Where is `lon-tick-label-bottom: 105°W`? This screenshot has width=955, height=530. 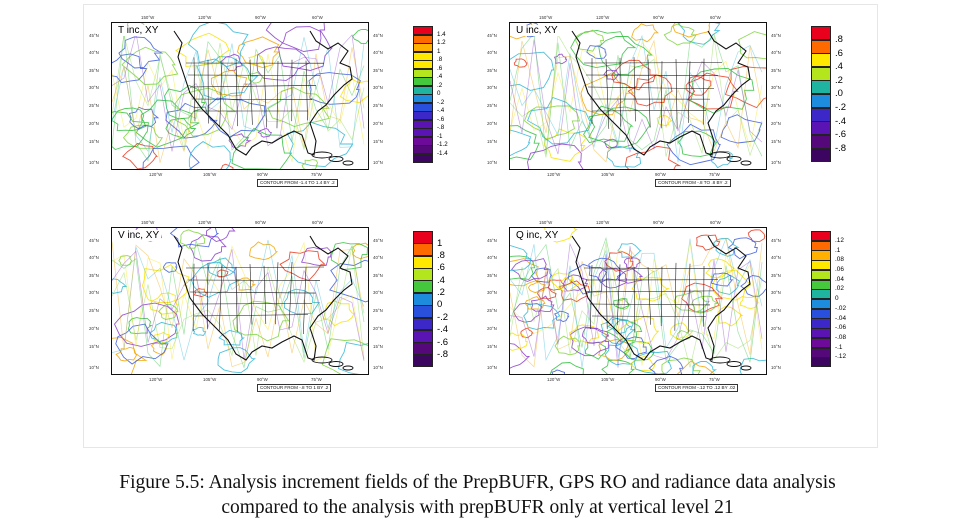 lon-tick-label-bottom: 105°W is located at coordinates (210, 174).